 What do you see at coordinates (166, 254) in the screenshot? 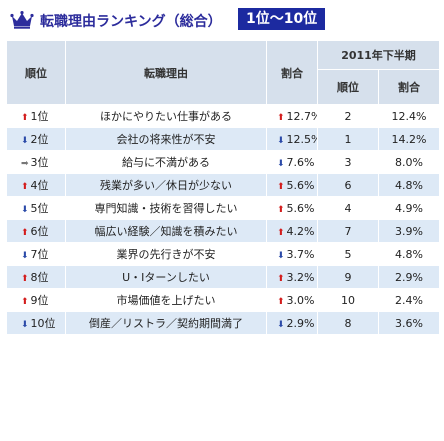
I see `reason-cell: 業界の先行きが不安` at bounding box center [166, 254].